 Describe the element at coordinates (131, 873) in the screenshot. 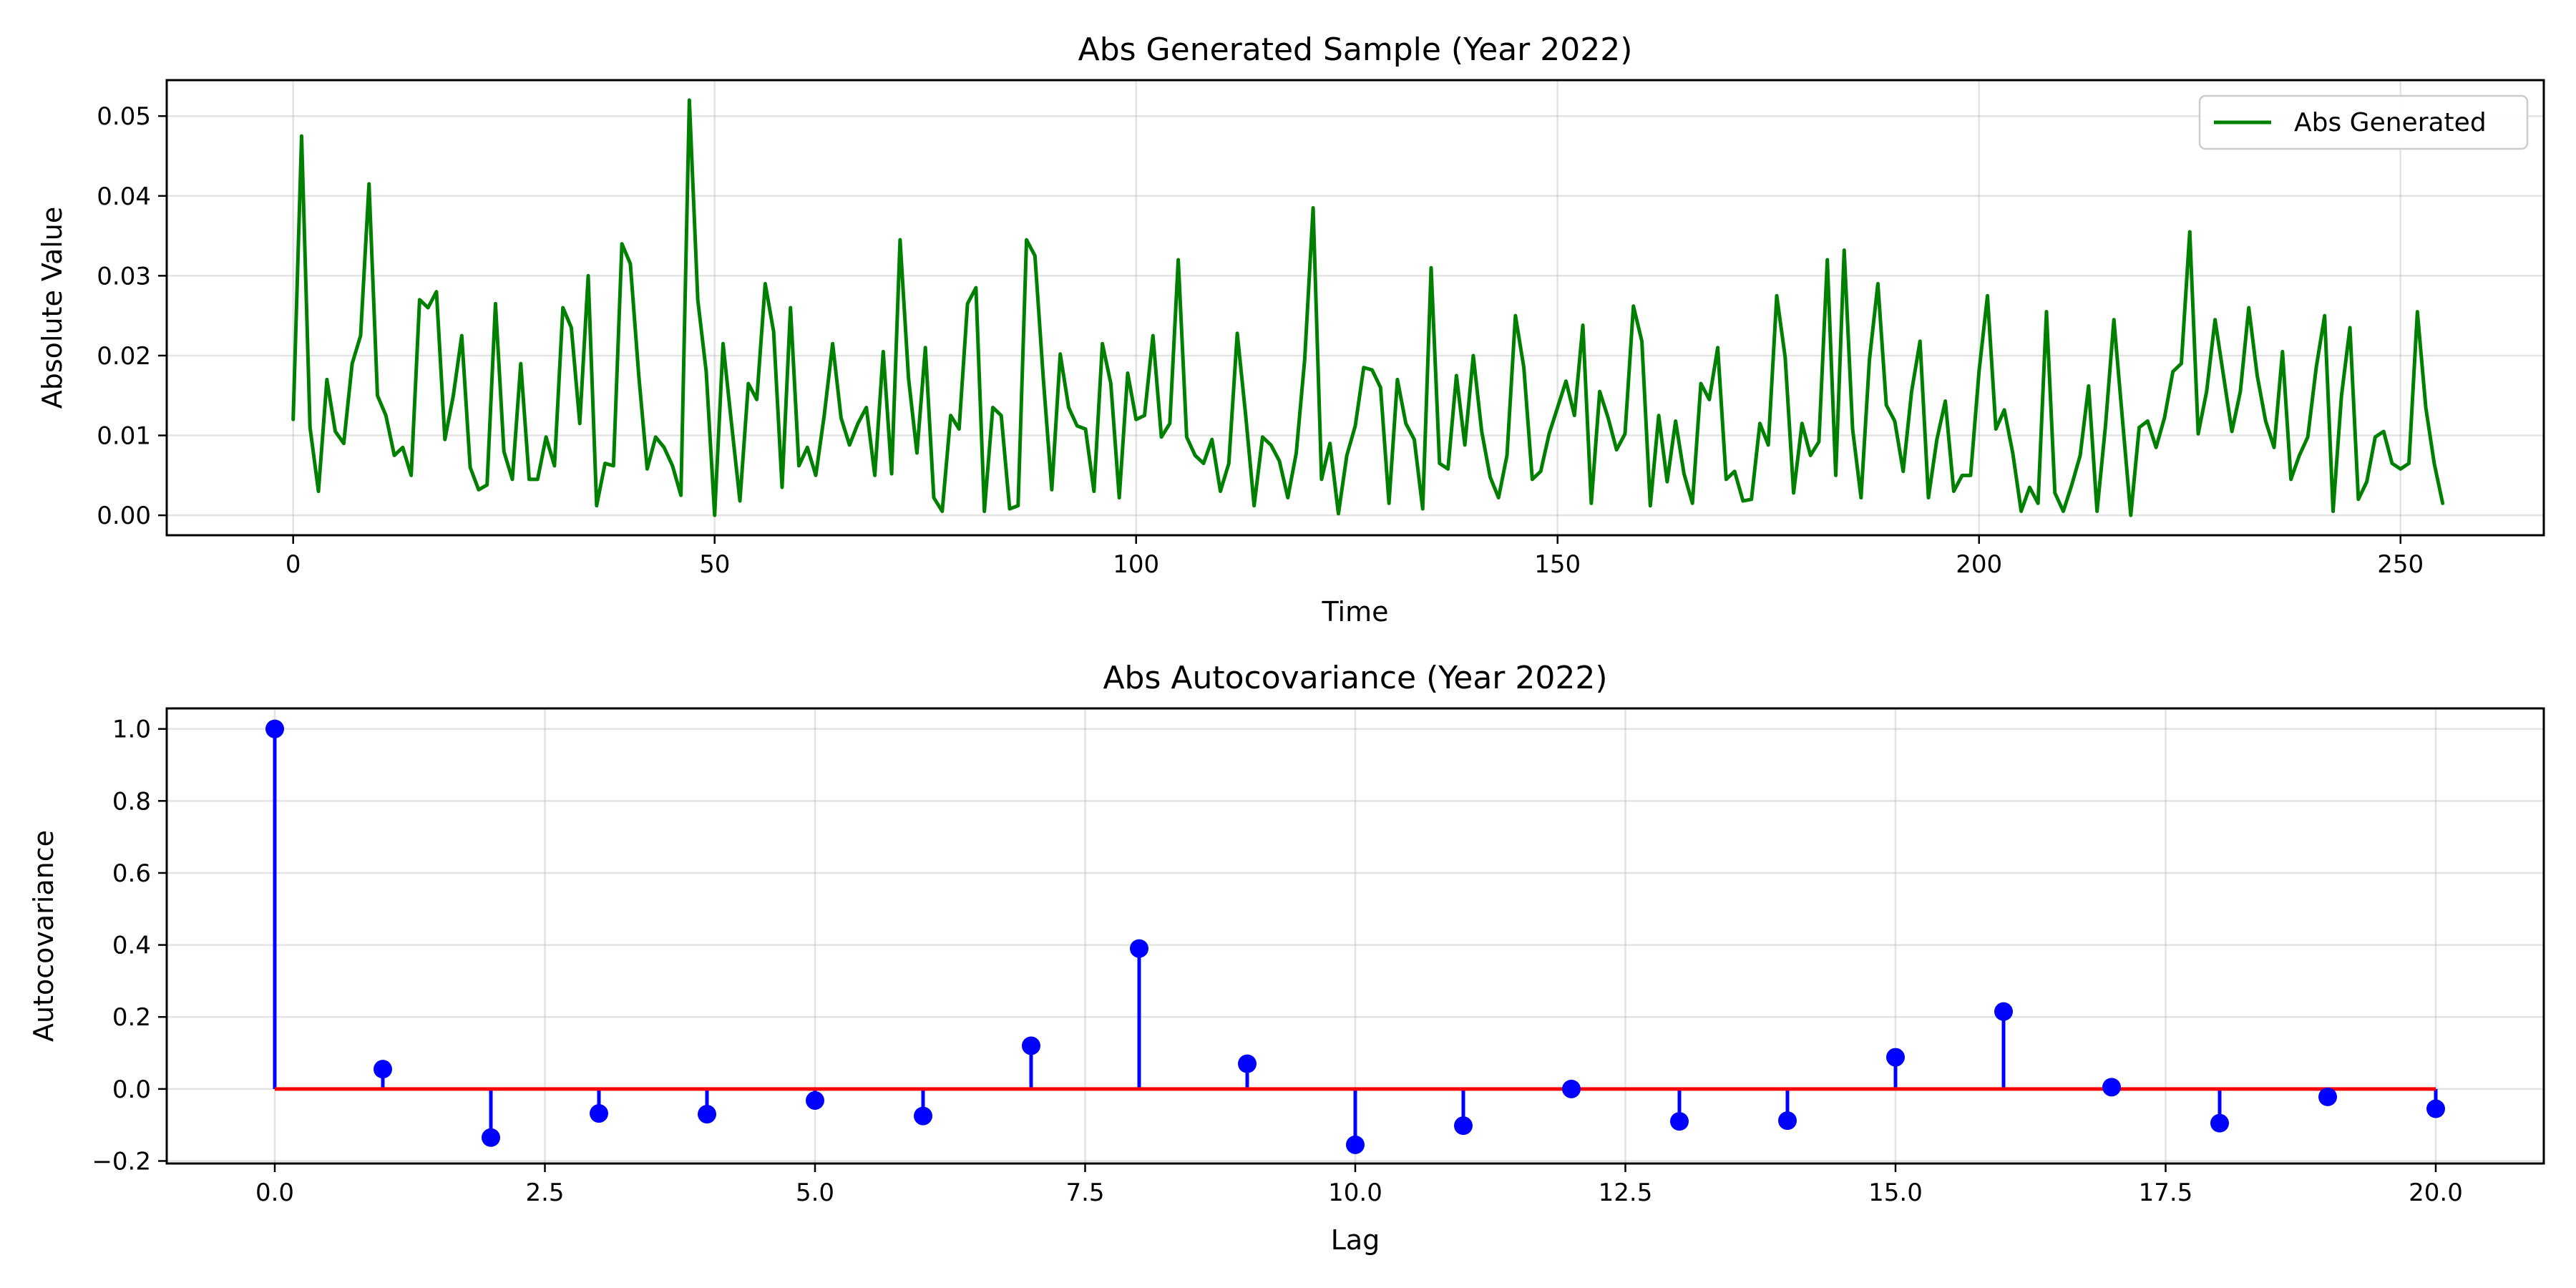

I see `y-tick-label: 0.6` at that location.